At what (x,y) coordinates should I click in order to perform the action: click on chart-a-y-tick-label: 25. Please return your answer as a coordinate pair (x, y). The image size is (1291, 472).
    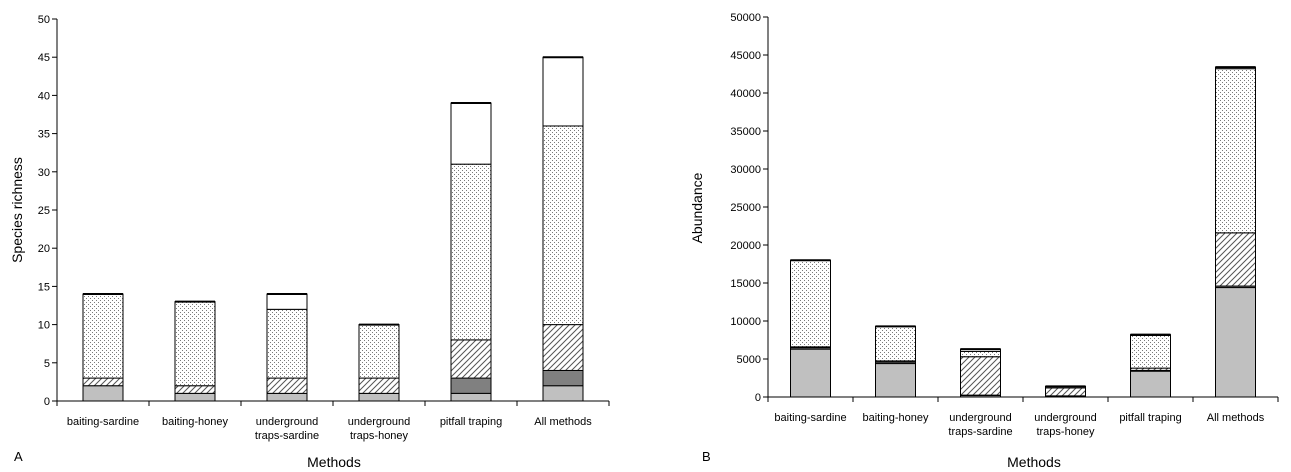
    Looking at the image, I should click on (44, 211).